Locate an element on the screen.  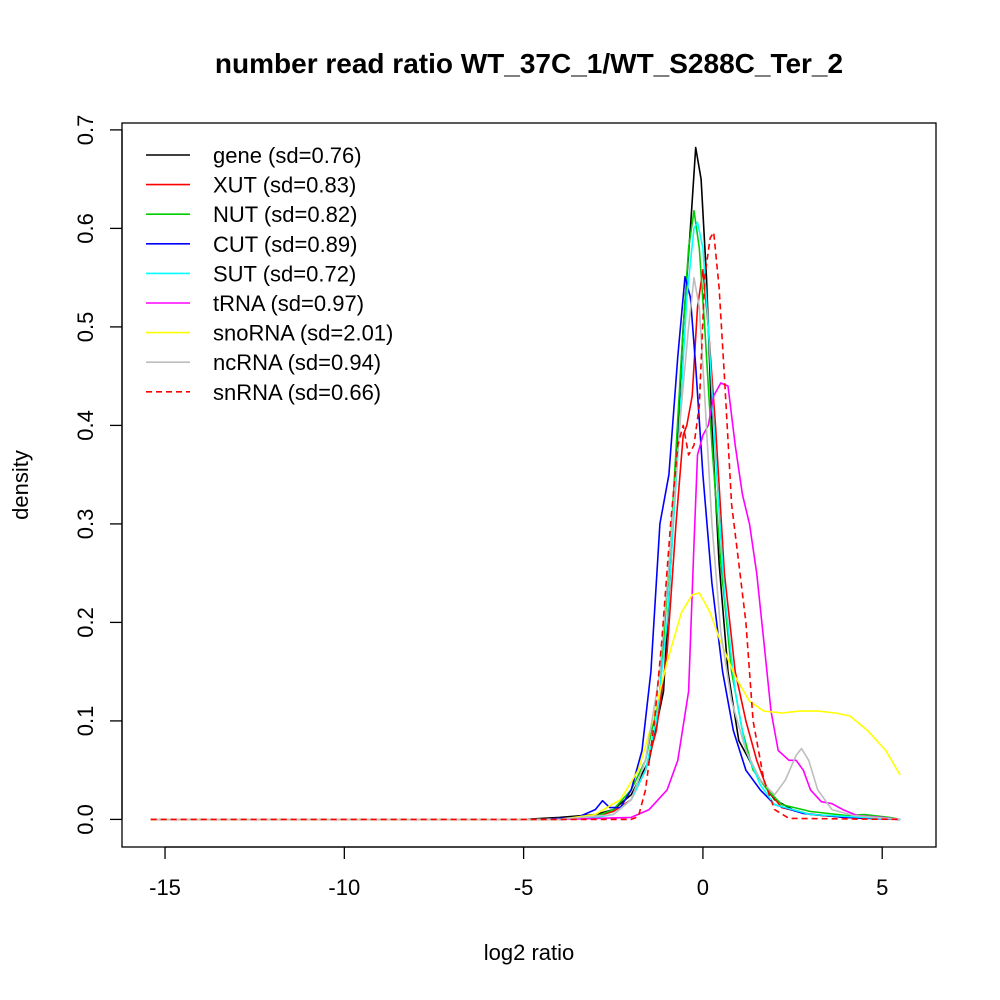
y-tick-label: 0.1 is located at coordinates (85, 721).